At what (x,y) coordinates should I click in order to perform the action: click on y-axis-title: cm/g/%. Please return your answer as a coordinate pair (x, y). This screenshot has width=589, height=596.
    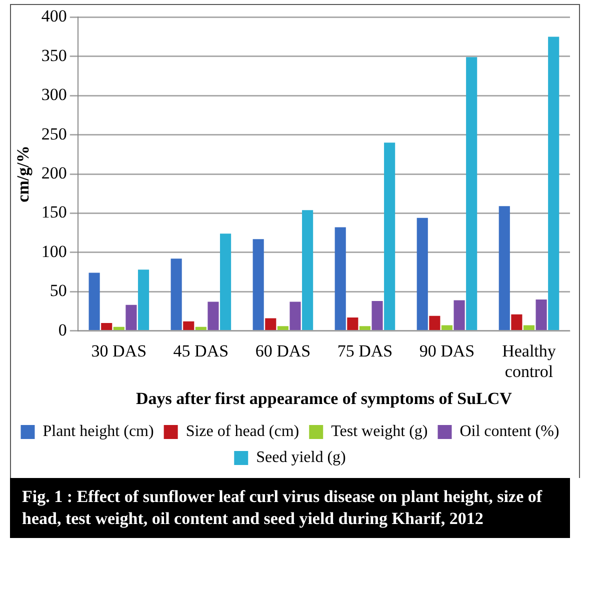
    Looking at the image, I should click on (23, 174).